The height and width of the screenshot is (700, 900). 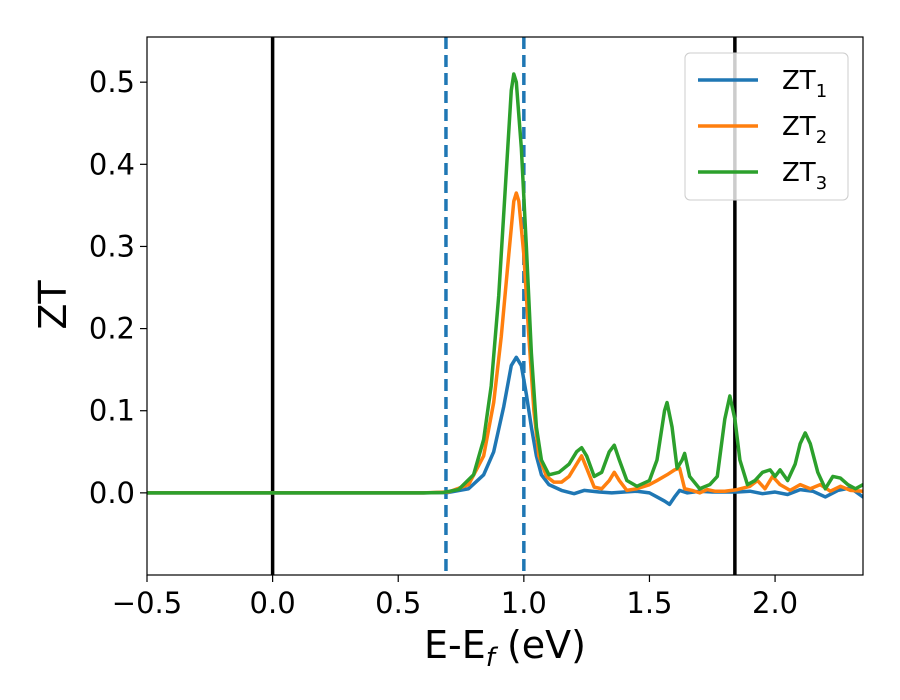 I want to click on x-axis-label: E-Ef (eV), so click(x=505, y=648).